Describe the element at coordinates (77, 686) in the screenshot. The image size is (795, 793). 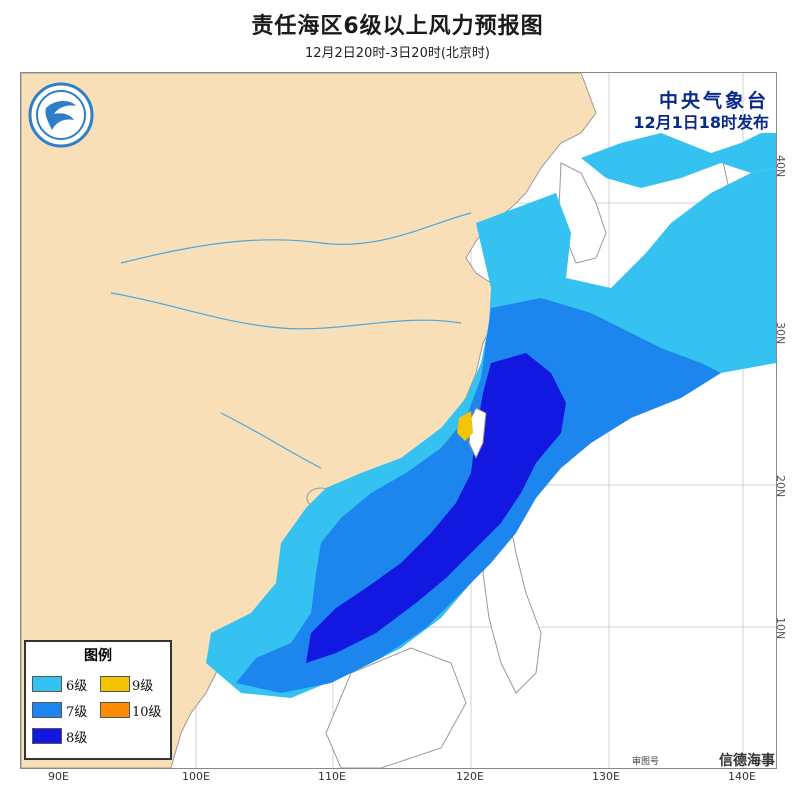
I see `legend-label-6: 6级` at that location.